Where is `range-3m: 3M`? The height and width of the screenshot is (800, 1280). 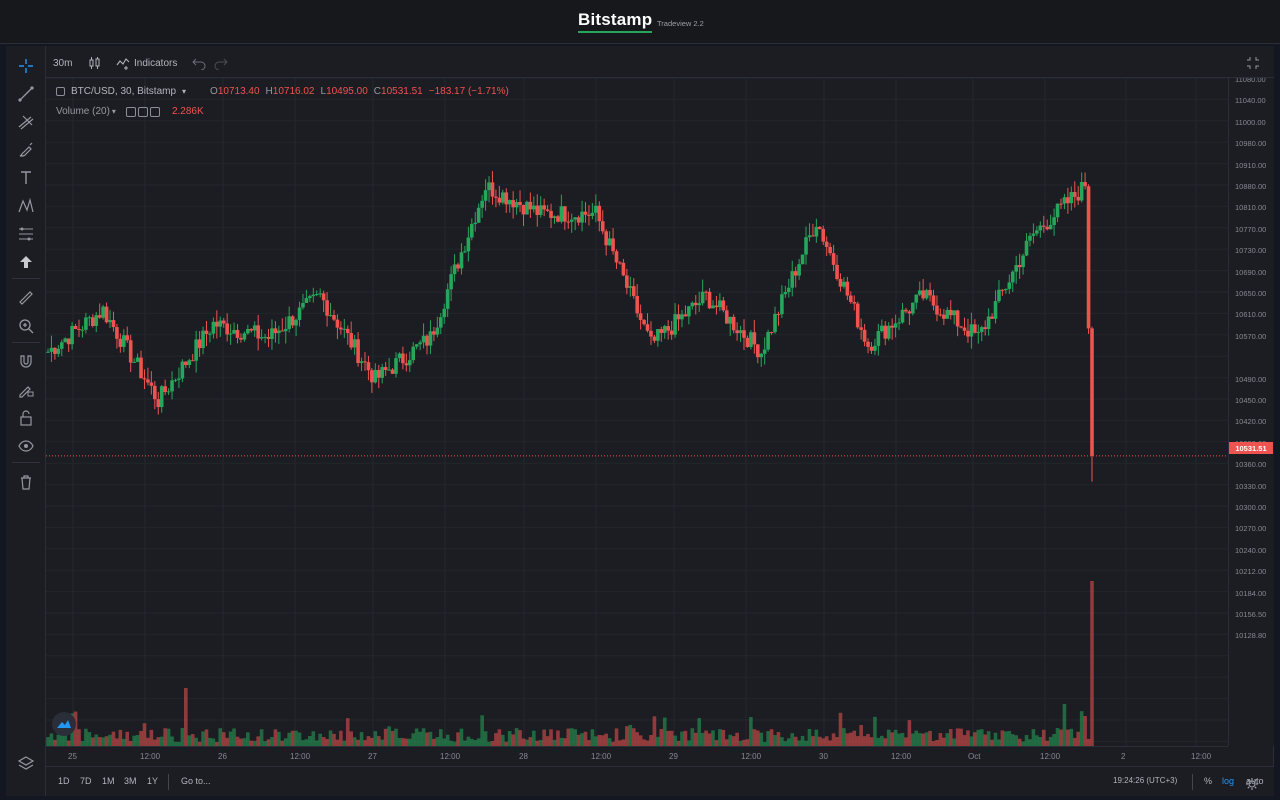
range-3m: 3M is located at coordinates (130, 781).